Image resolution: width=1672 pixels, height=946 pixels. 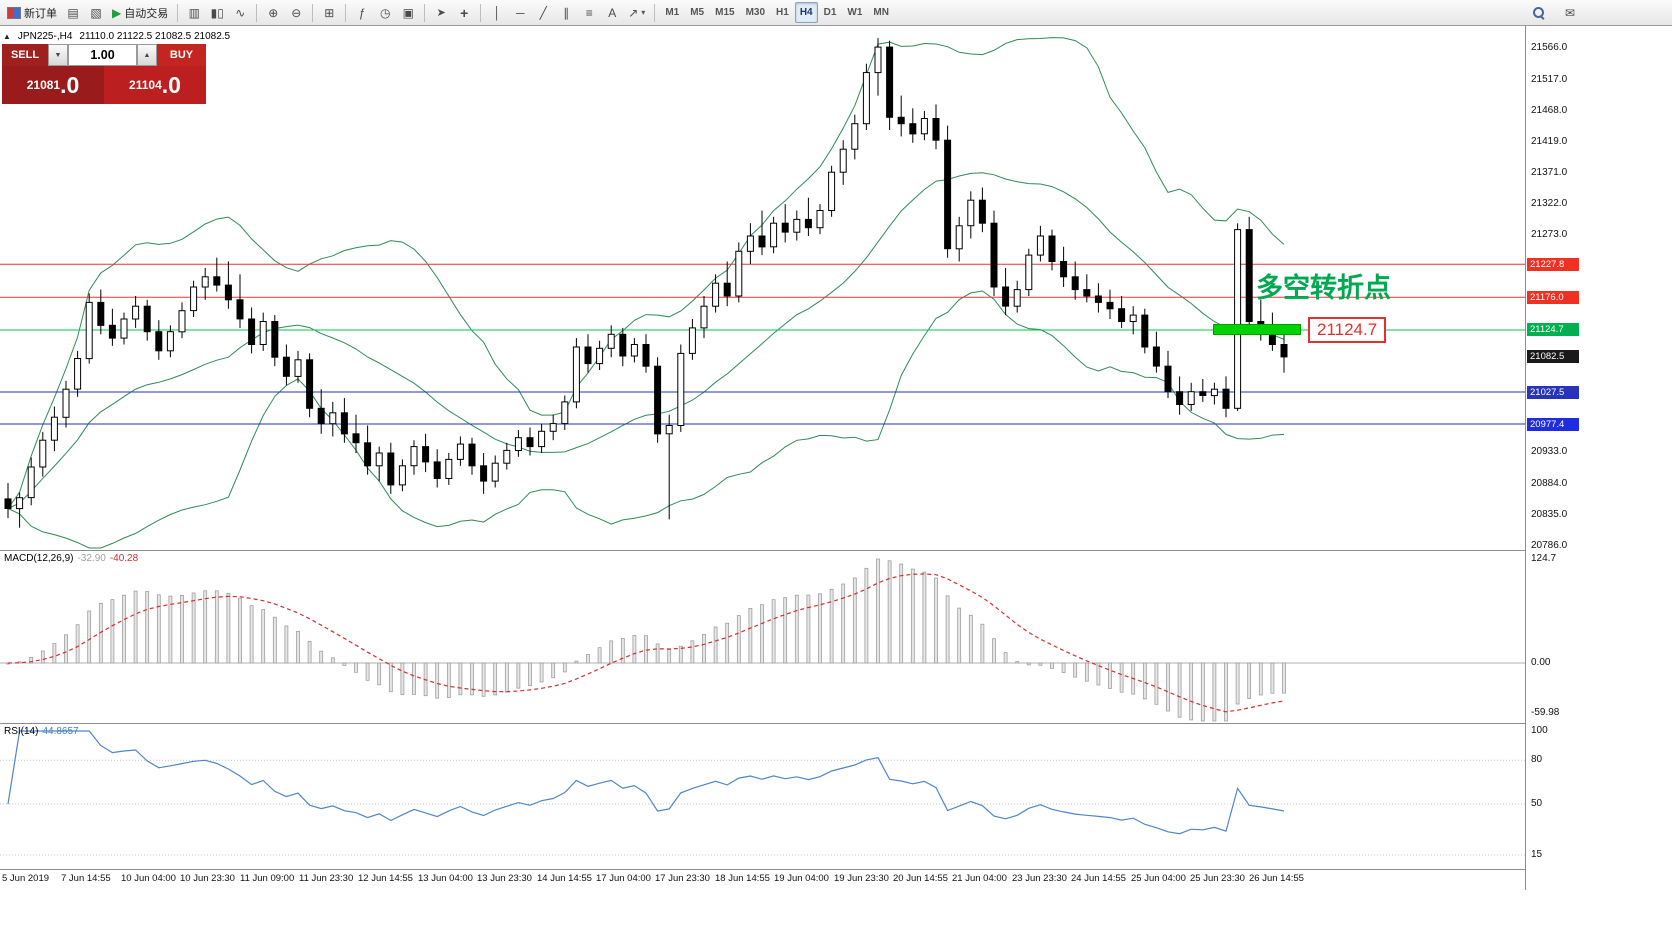 I want to click on cursor-icon: ➤, so click(x=441, y=12).